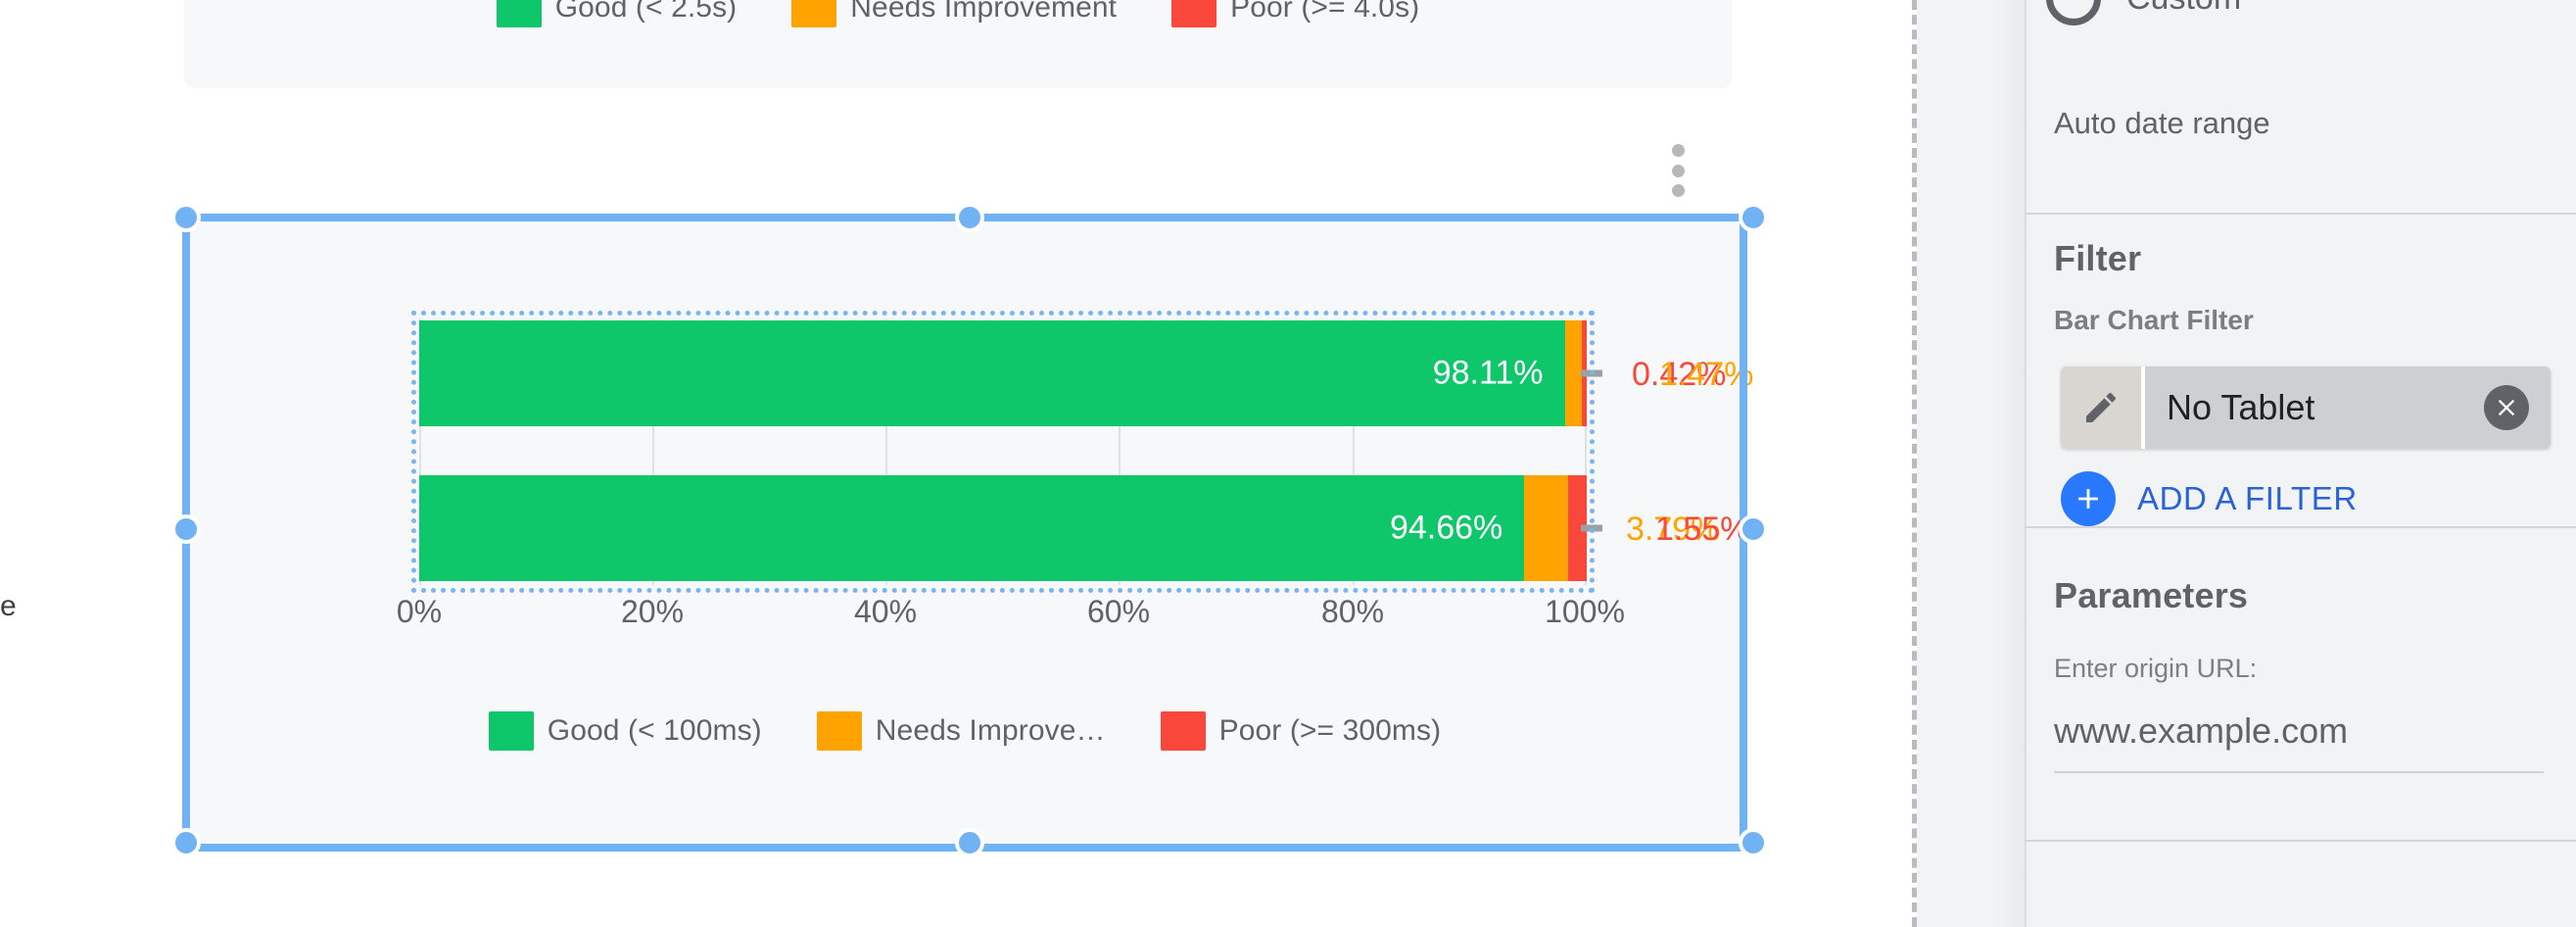 The width and height of the screenshot is (2576, 927). I want to click on canvas-boundary-guide, so click(1914, 463).